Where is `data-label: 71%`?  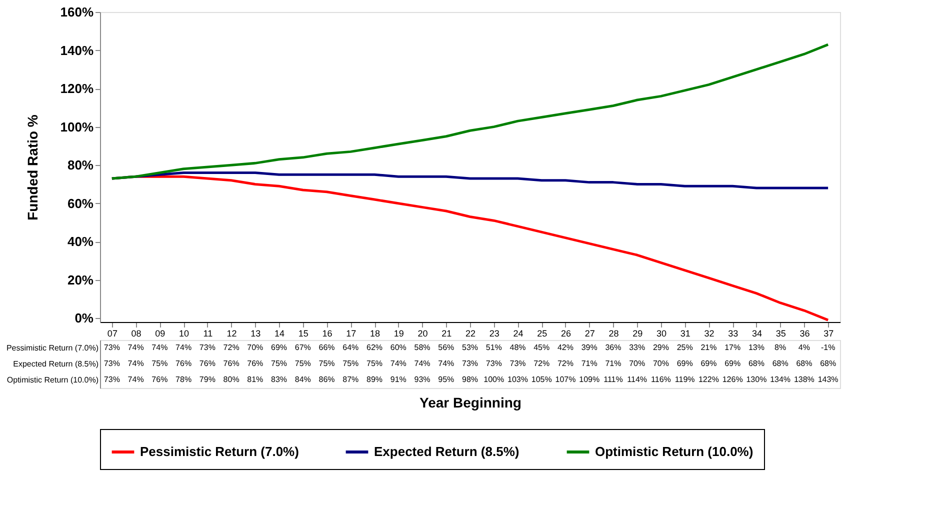 data-label: 71% is located at coordinates (613, 363).